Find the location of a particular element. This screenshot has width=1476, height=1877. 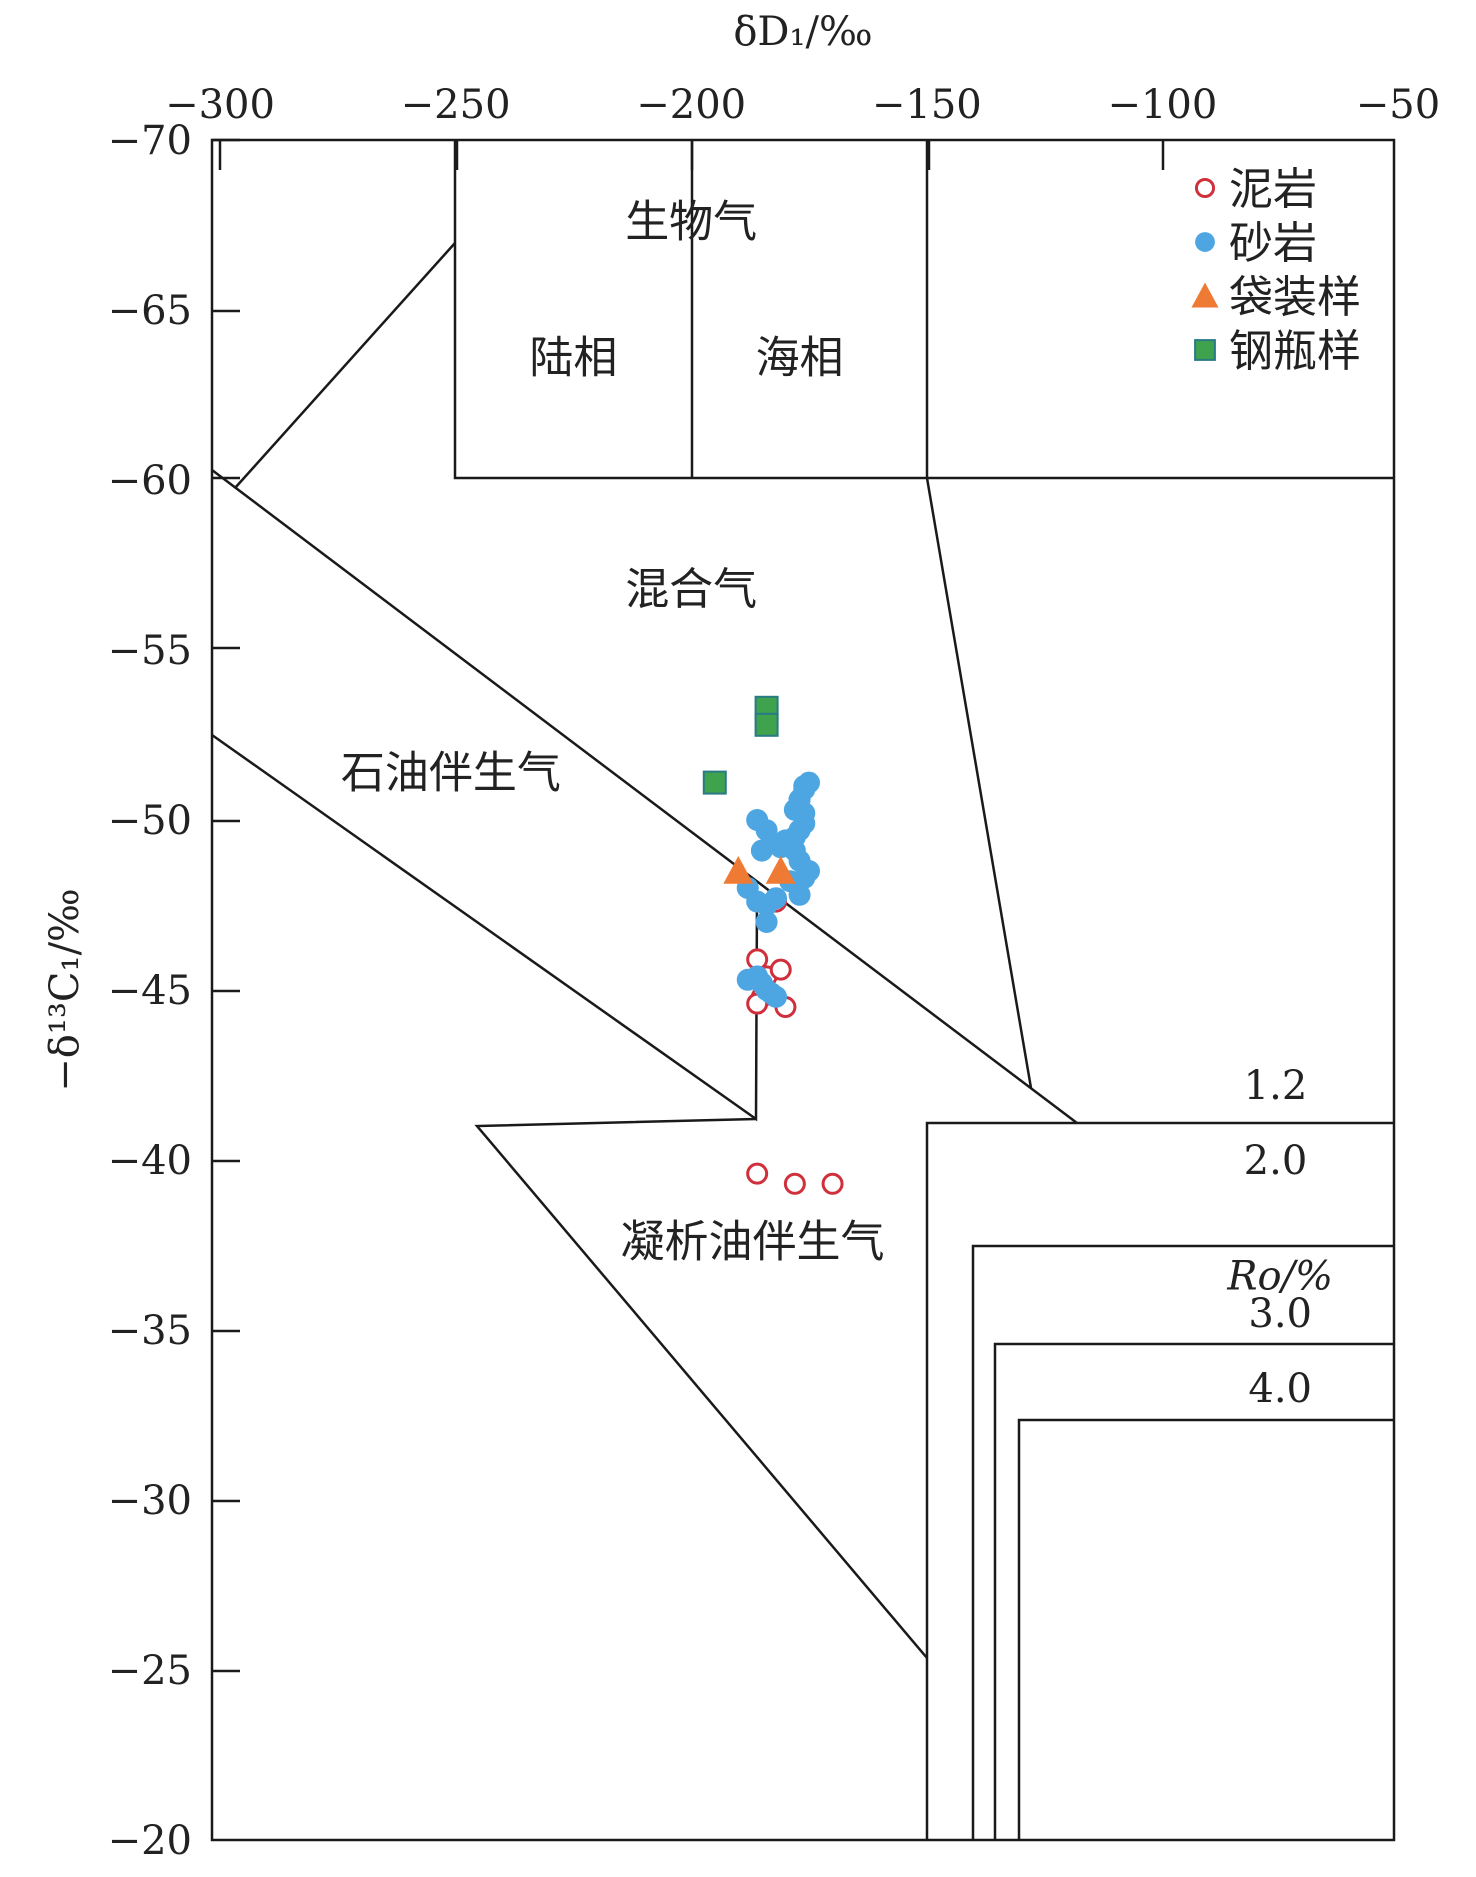

ro-label: 3.0 is located at coordinates (1280, 1314).